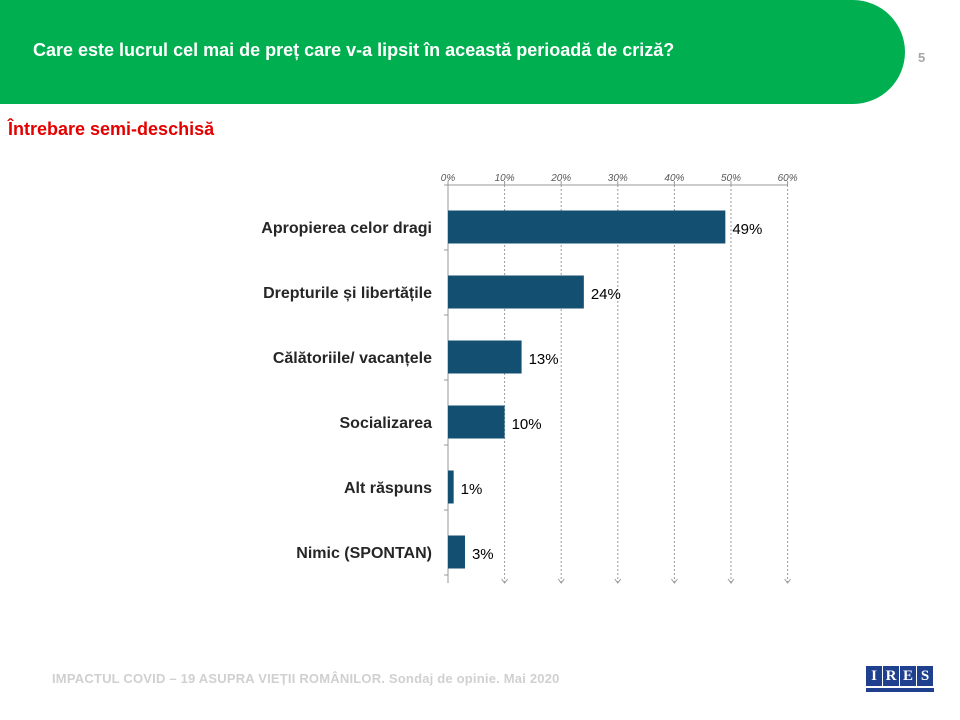 This screenshot has width=960, height=720. I want to click on value-label-2: 13%, so click(544, 359).